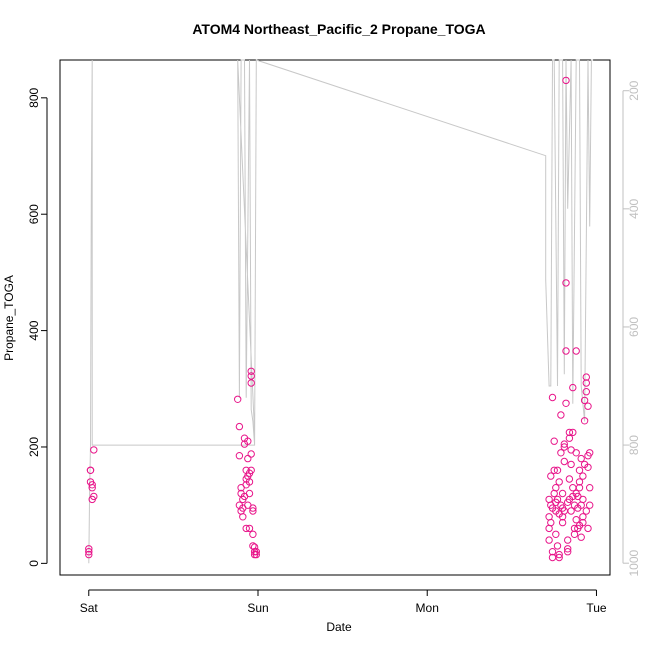 Image resolution: width=650 pixels, height=650 pixels. What do you see at coordinates (34, 97) in the screenshot?
I see `y-tick-label: 800` at bounding box center [34, 97].